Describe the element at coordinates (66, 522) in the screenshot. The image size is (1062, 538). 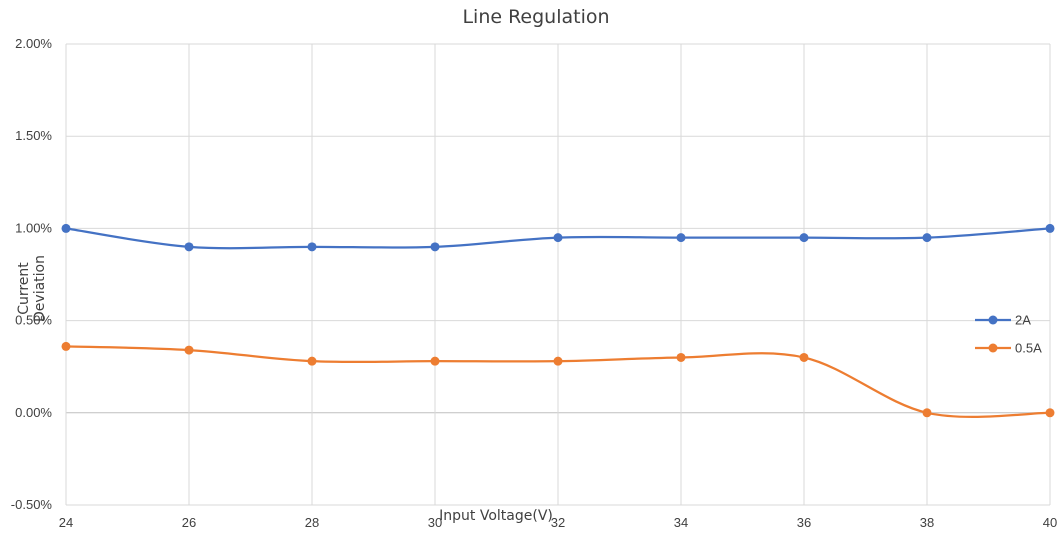
I see `x-tick-label: 24` at that location.